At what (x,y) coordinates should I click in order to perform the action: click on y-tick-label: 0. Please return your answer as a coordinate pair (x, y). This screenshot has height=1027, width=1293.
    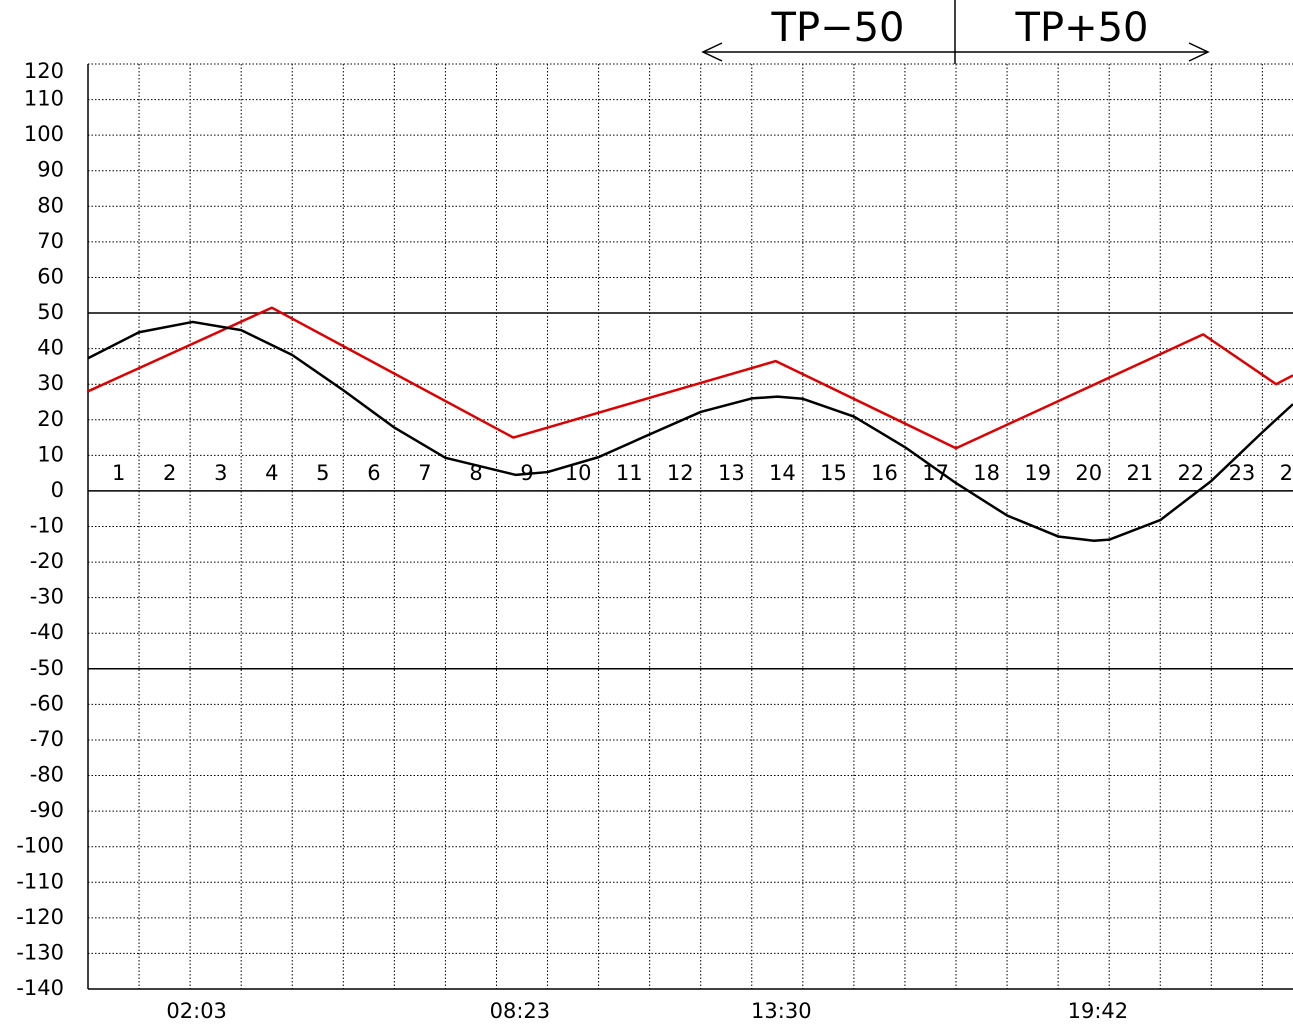
    Looking at the image, I should click on (57, 490).